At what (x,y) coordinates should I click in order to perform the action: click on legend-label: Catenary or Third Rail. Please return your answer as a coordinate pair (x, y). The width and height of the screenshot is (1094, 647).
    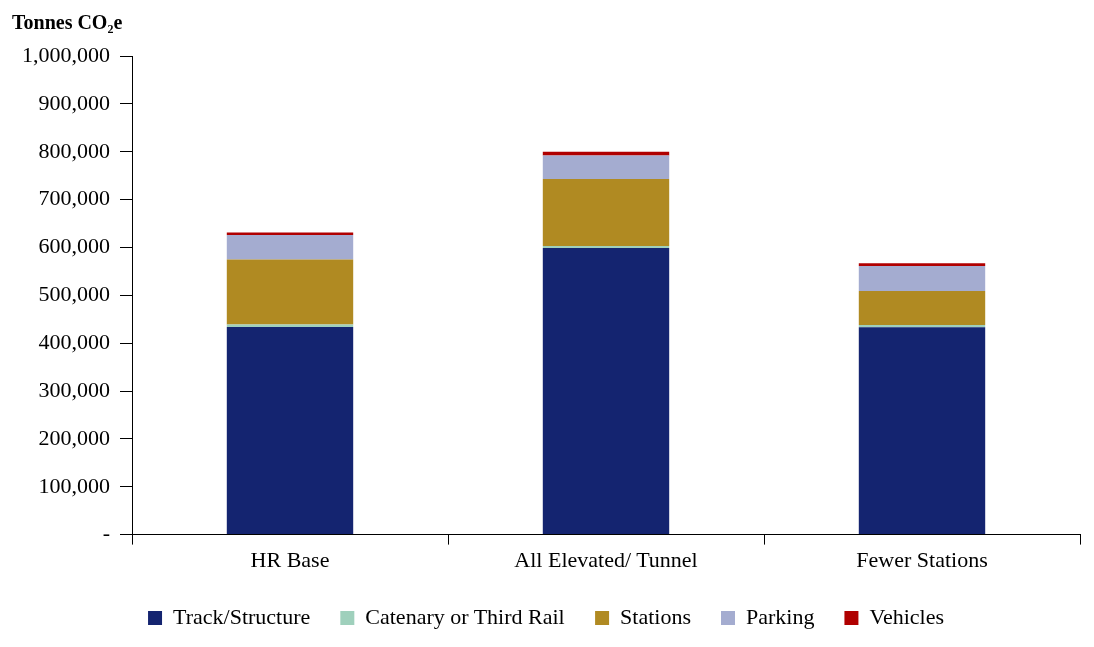
    Looking at the image, I should click on (465, 616).